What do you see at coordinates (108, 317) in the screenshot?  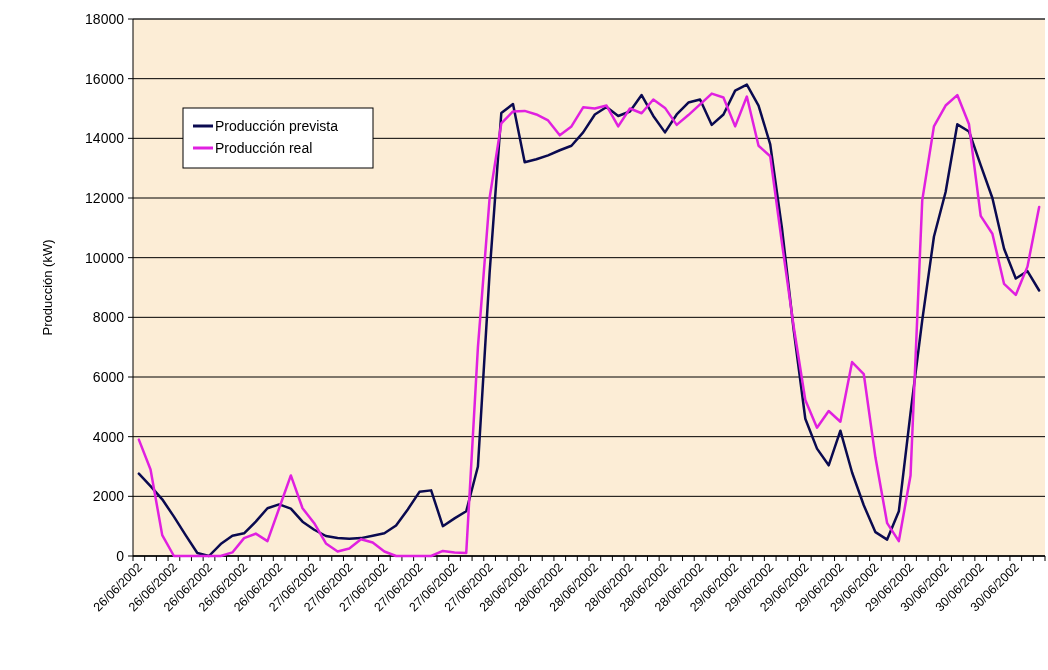 I see `y-tick-label: 8000` at bounding box center [108, 317].